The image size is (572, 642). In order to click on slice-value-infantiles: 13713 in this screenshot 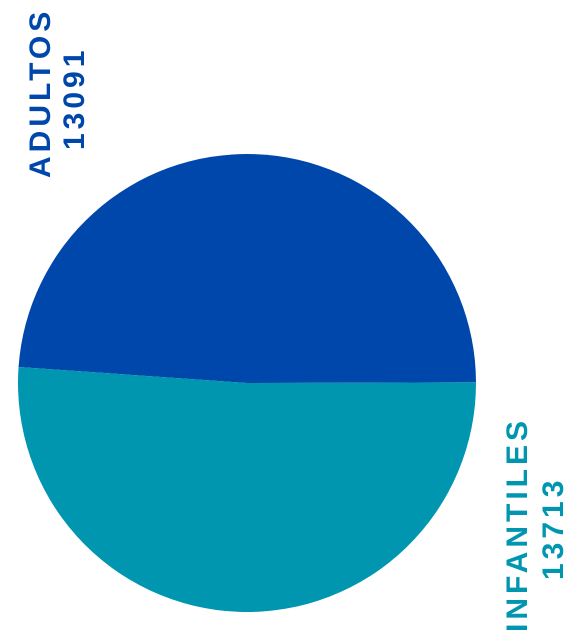, I will do `click(553, 528)`.